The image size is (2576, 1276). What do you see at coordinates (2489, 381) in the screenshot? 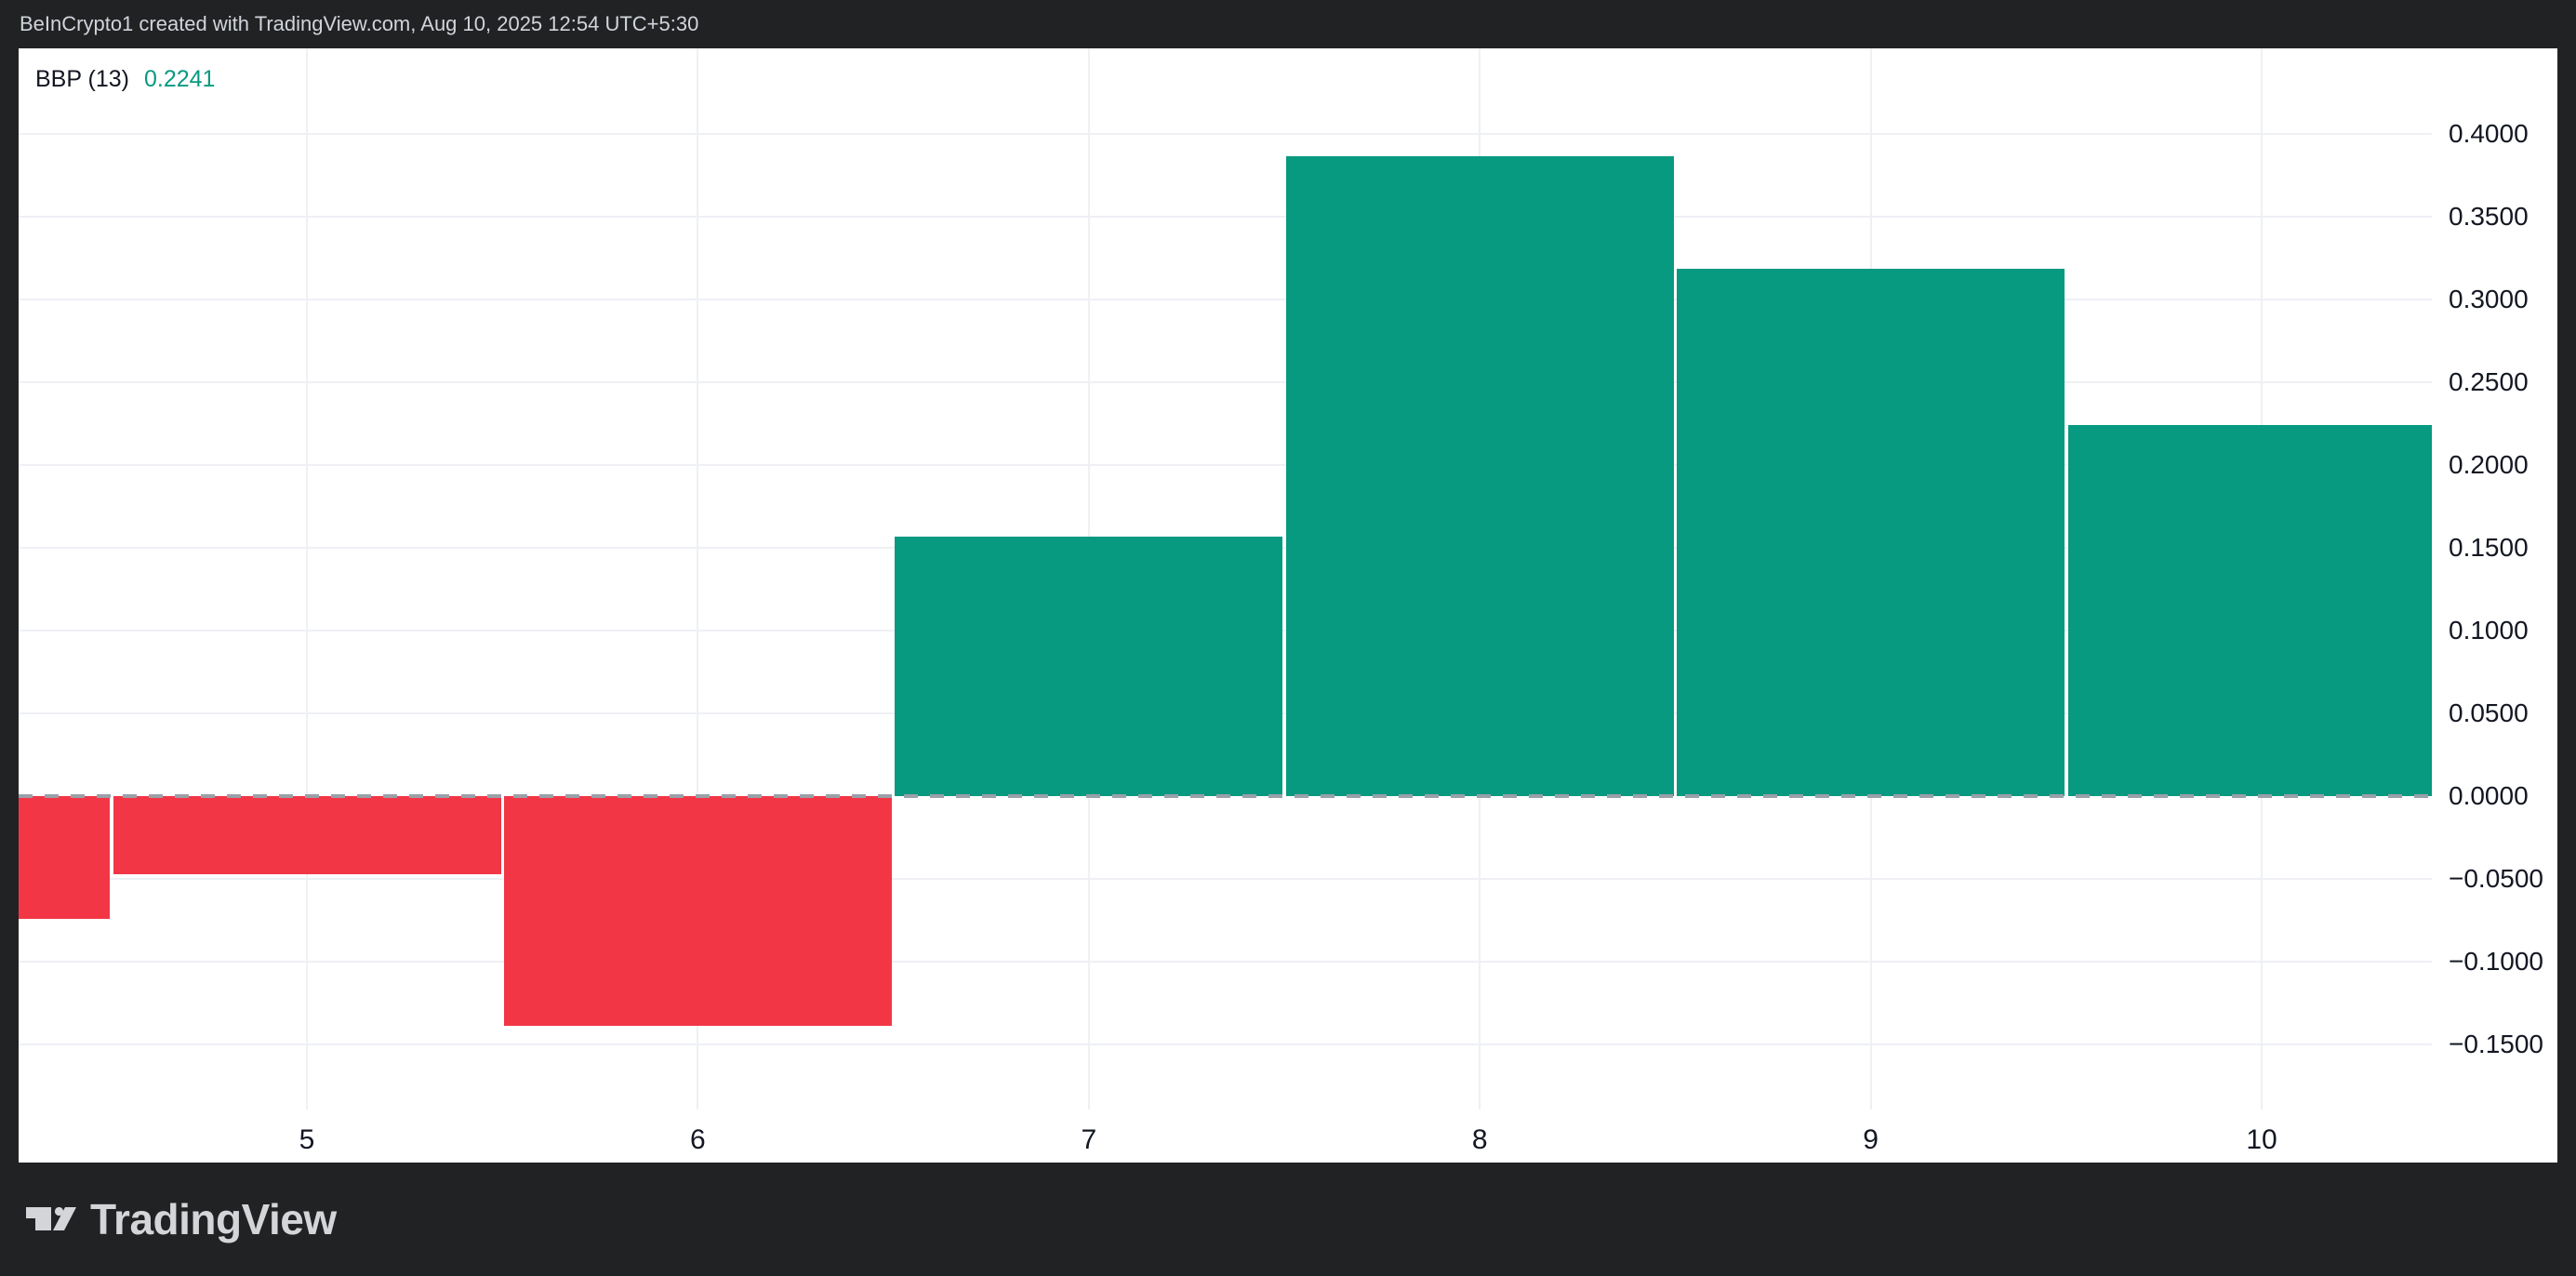
I see `price-axis-label: 0.2500` at bounding box center [2489, 381].